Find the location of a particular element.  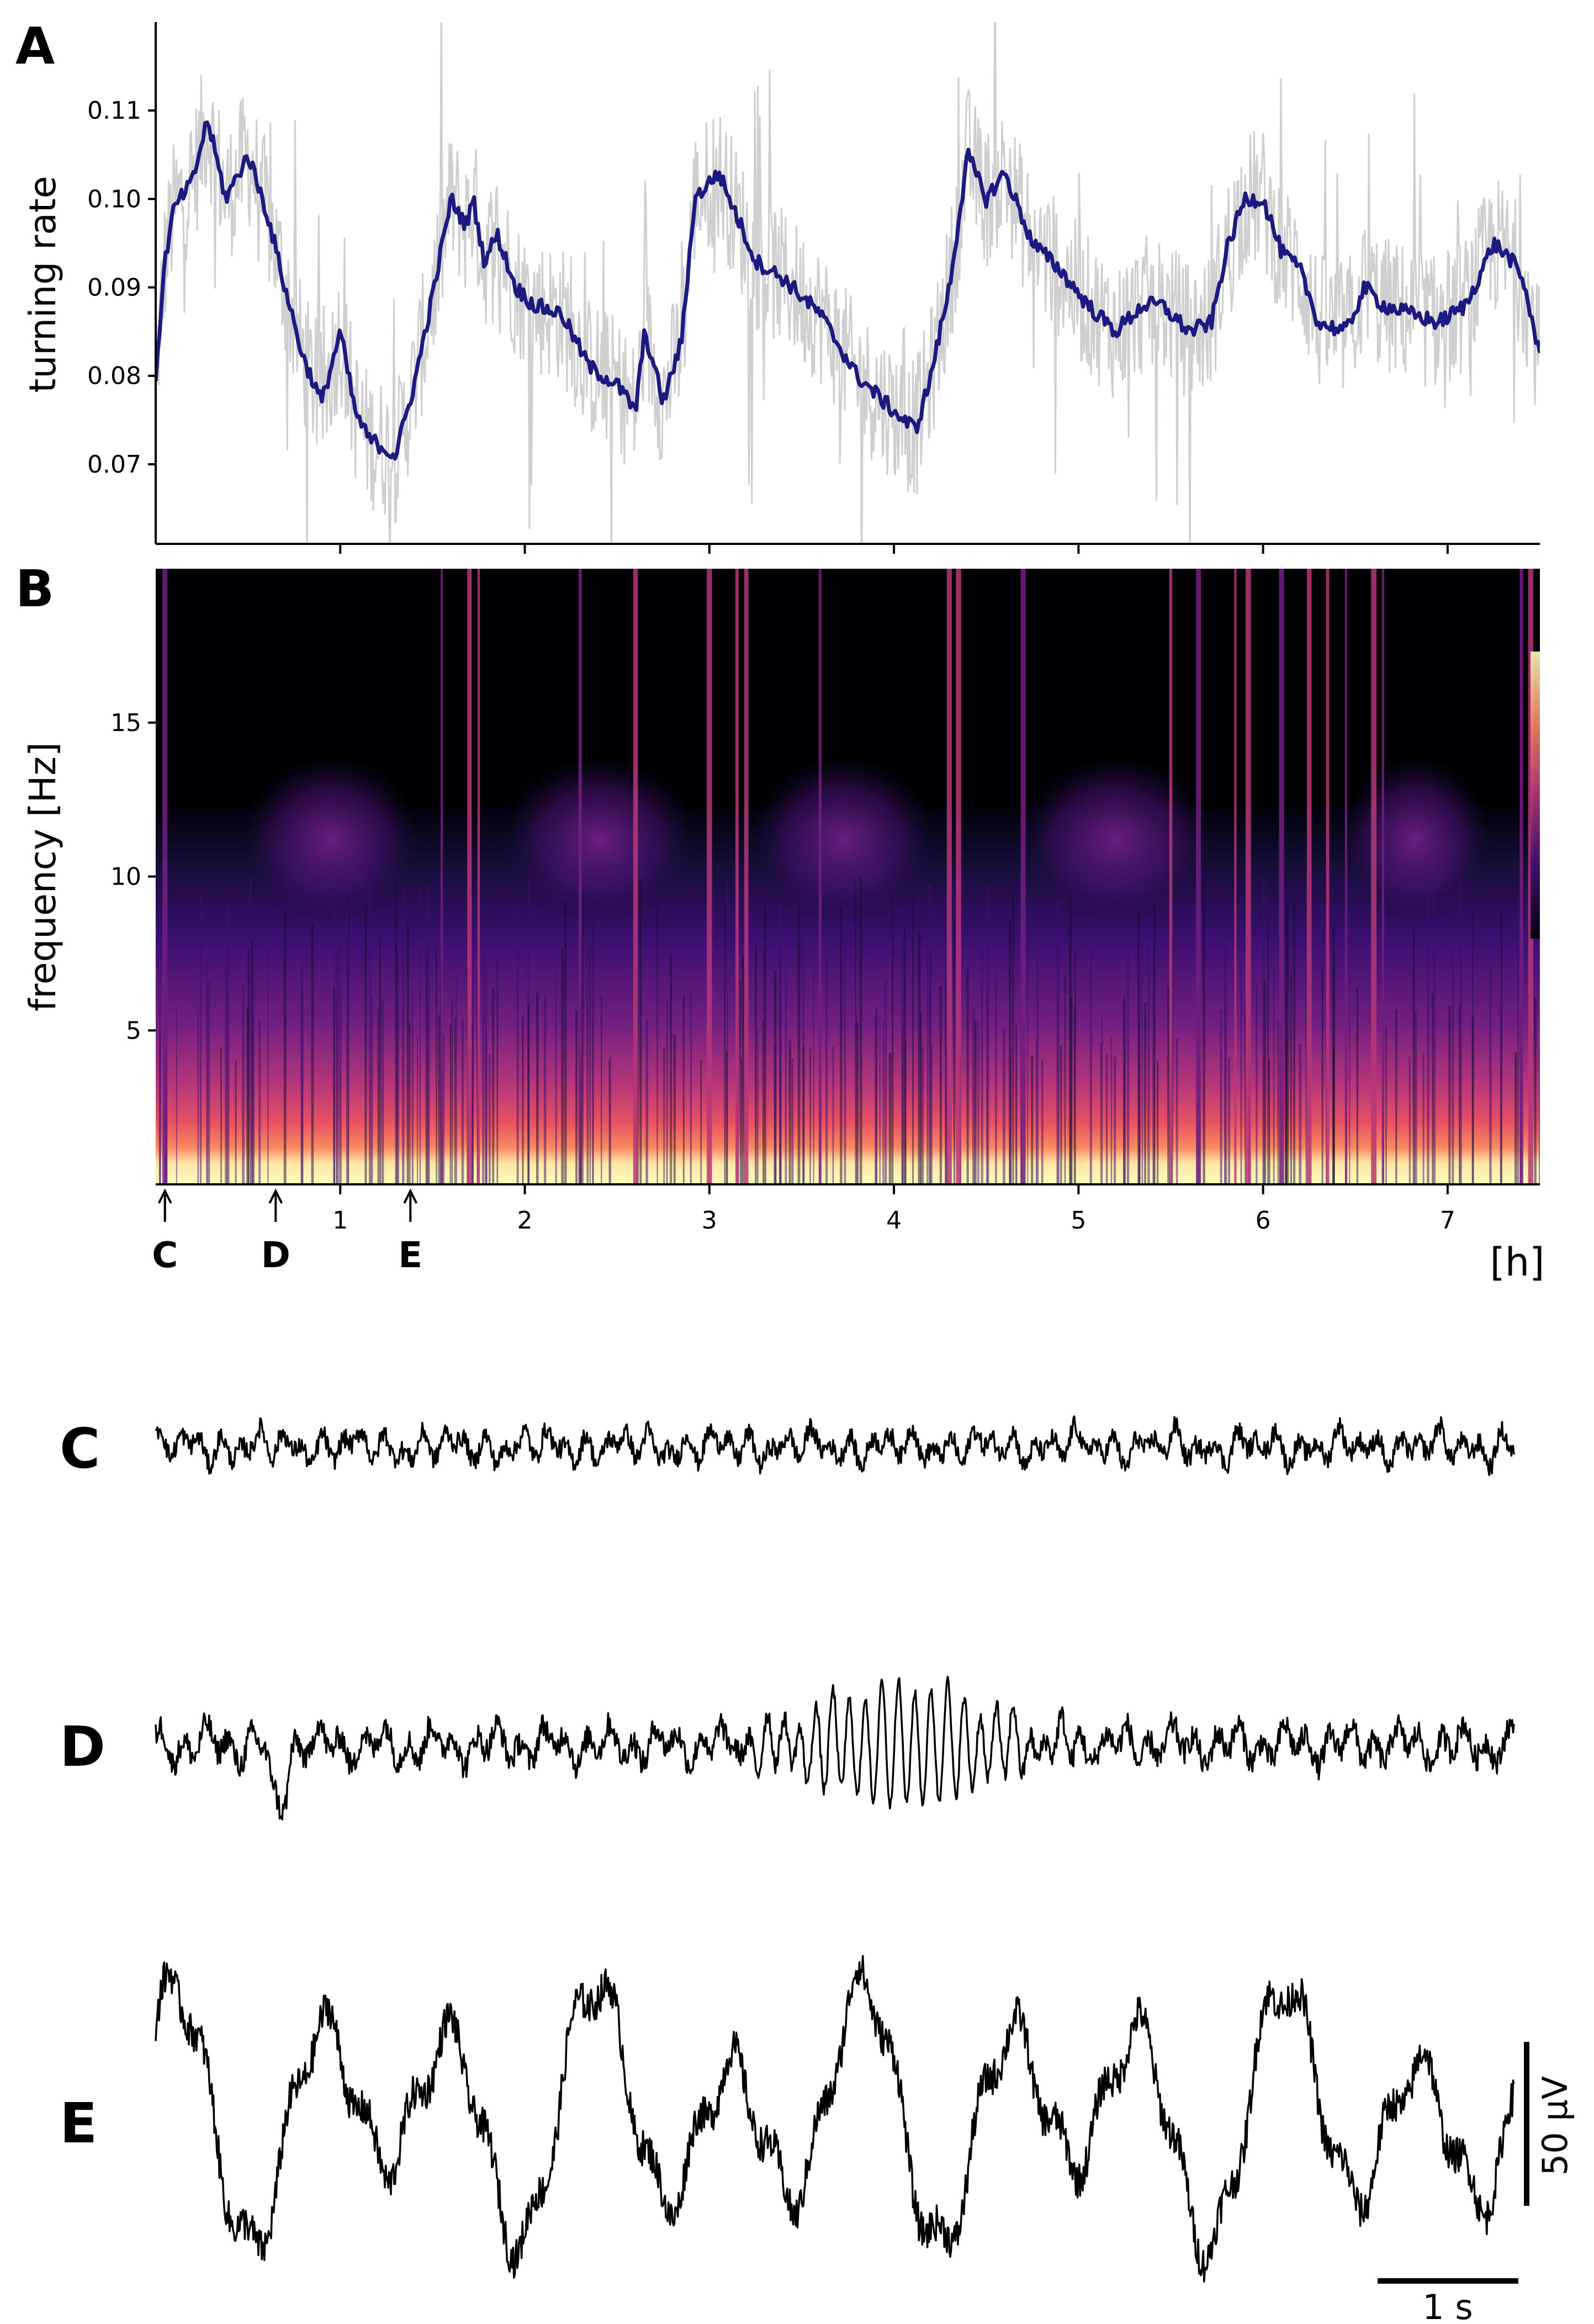

time-scalebar-label: 1 s is located at coordinates (1447, 2305).